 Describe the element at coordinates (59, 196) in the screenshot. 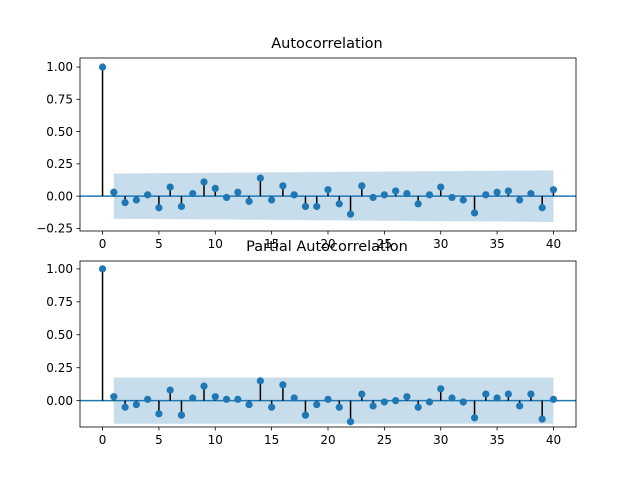

I see `acf-y-tick-label: 0.00` at that location.